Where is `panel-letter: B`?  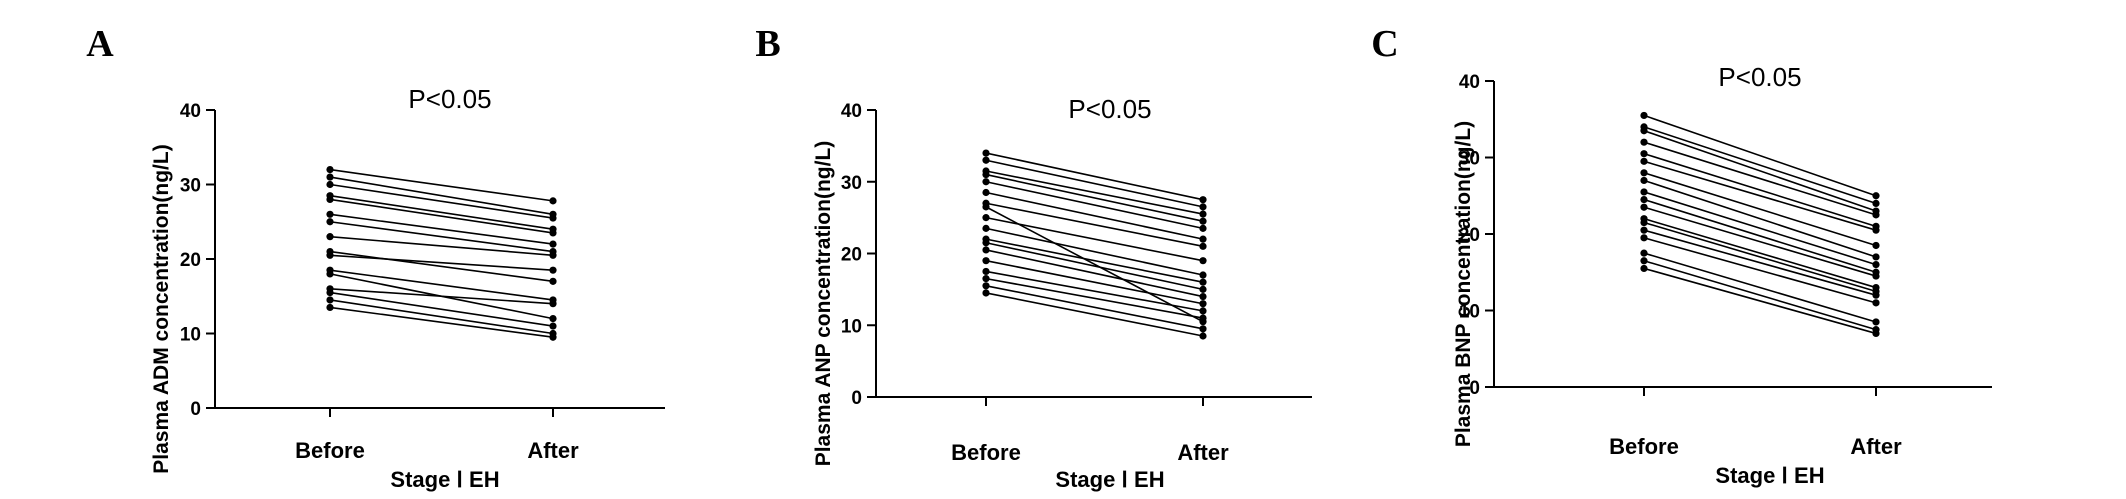 panel-letter: B is located at coordinates (767, 44).